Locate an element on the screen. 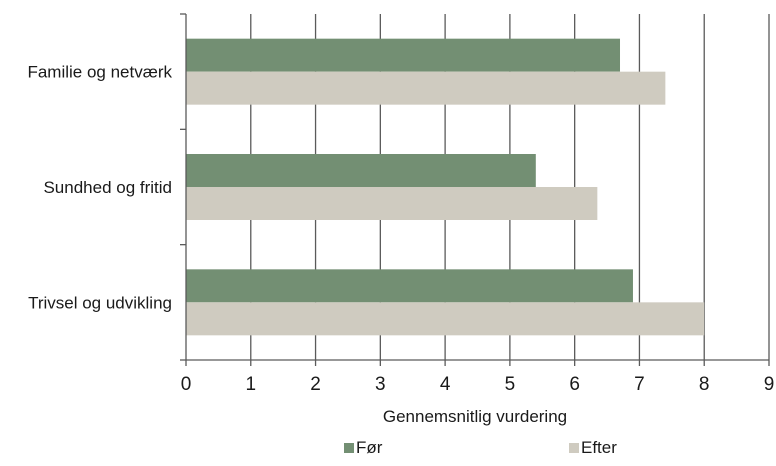  x-tick-label: 0 is located at coordinates (186, 384).